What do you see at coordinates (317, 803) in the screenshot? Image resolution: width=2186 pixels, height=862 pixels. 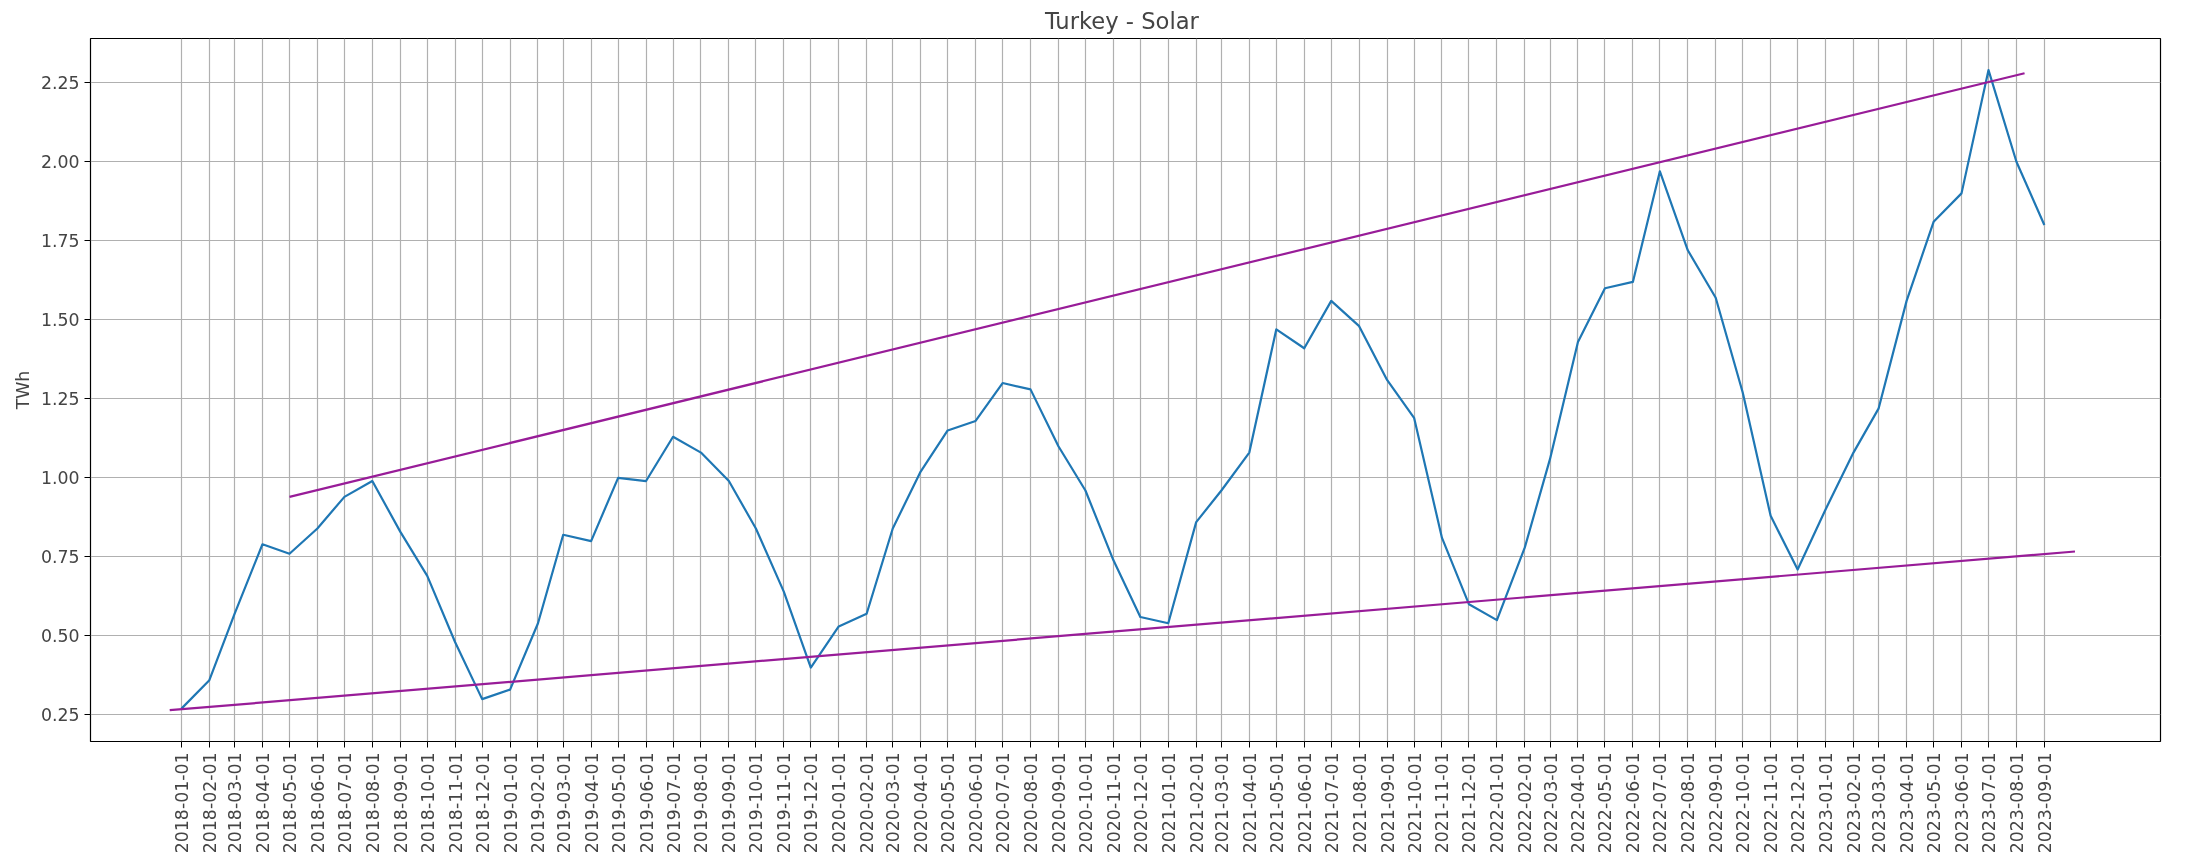 I see `x-tick-label: 2018-06-01` at bounding box center [317, 803].